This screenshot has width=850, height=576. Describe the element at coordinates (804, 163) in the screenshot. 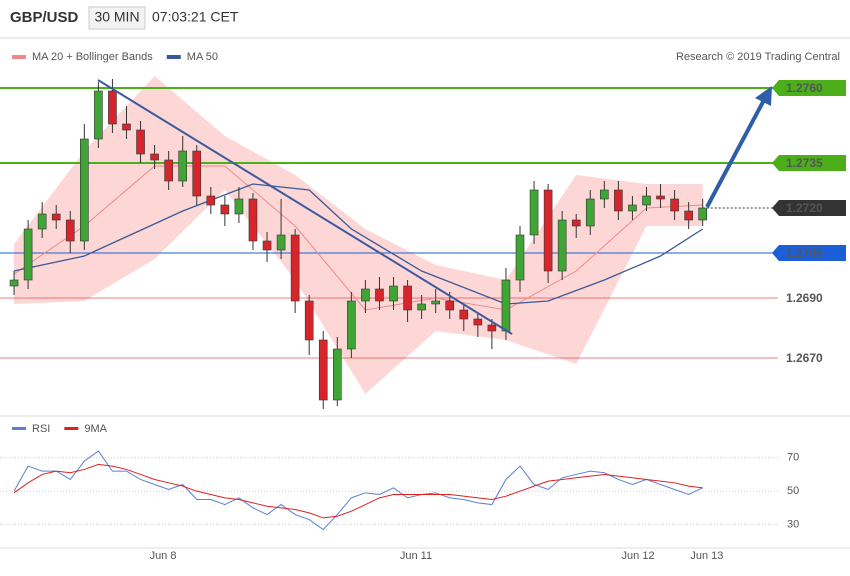

I see `level-label: 1.2735` at that location.